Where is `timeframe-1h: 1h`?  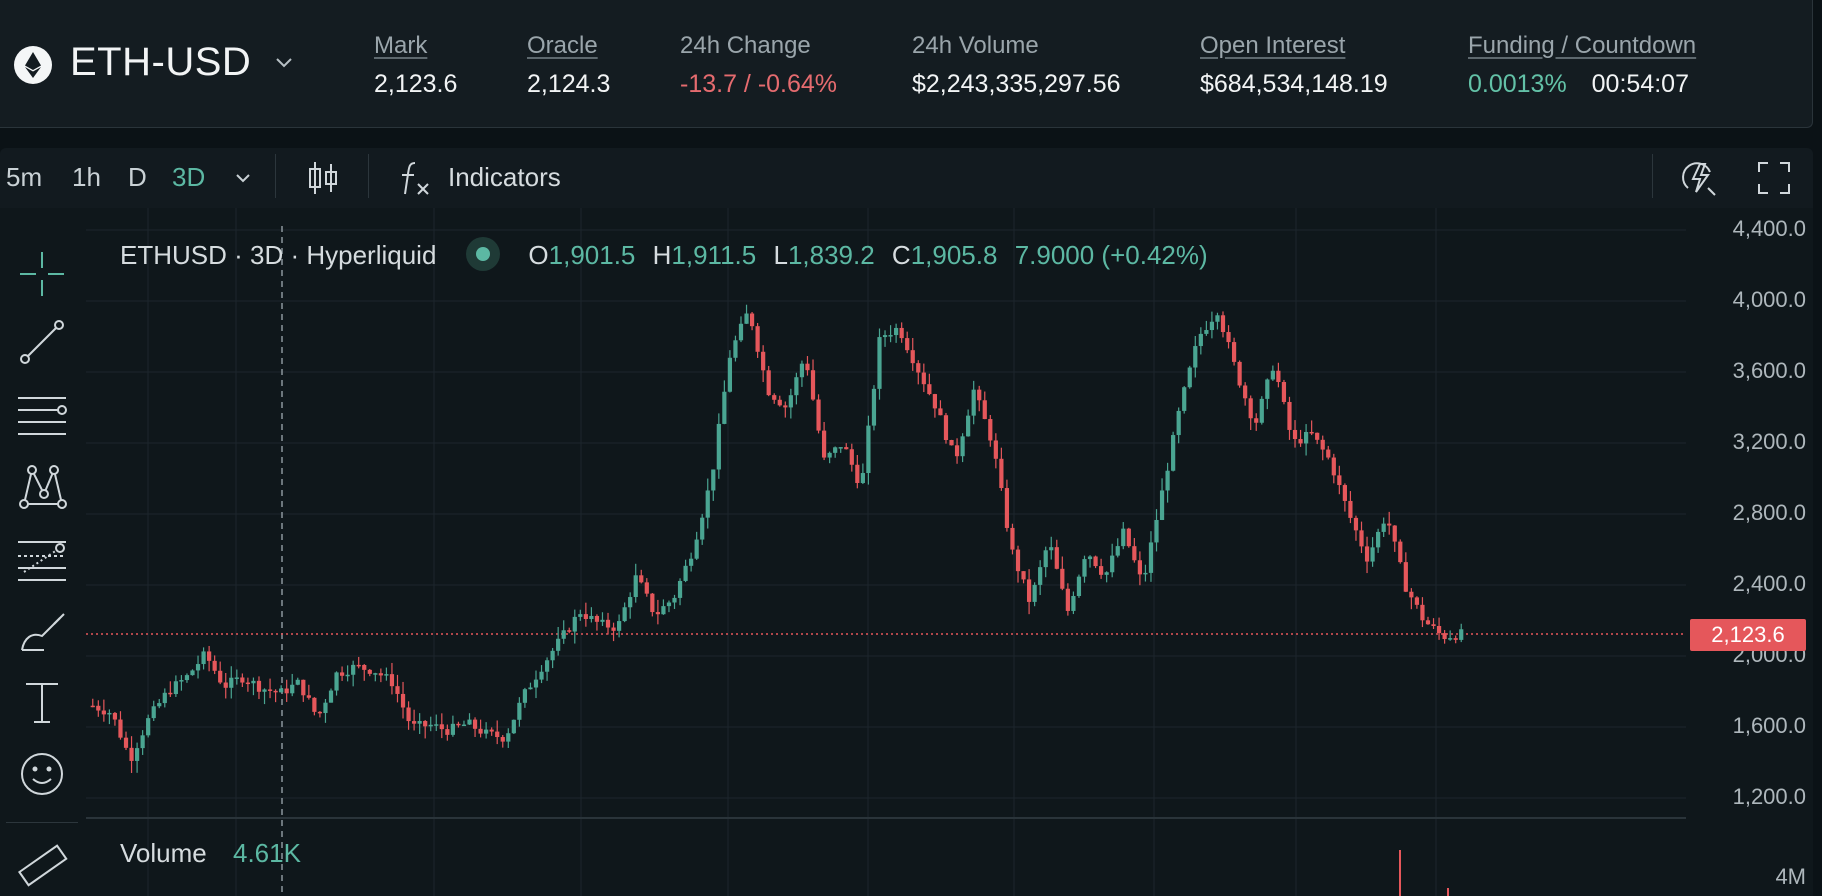 timeframe-1h: 1h is located at coordinates (86, 177).